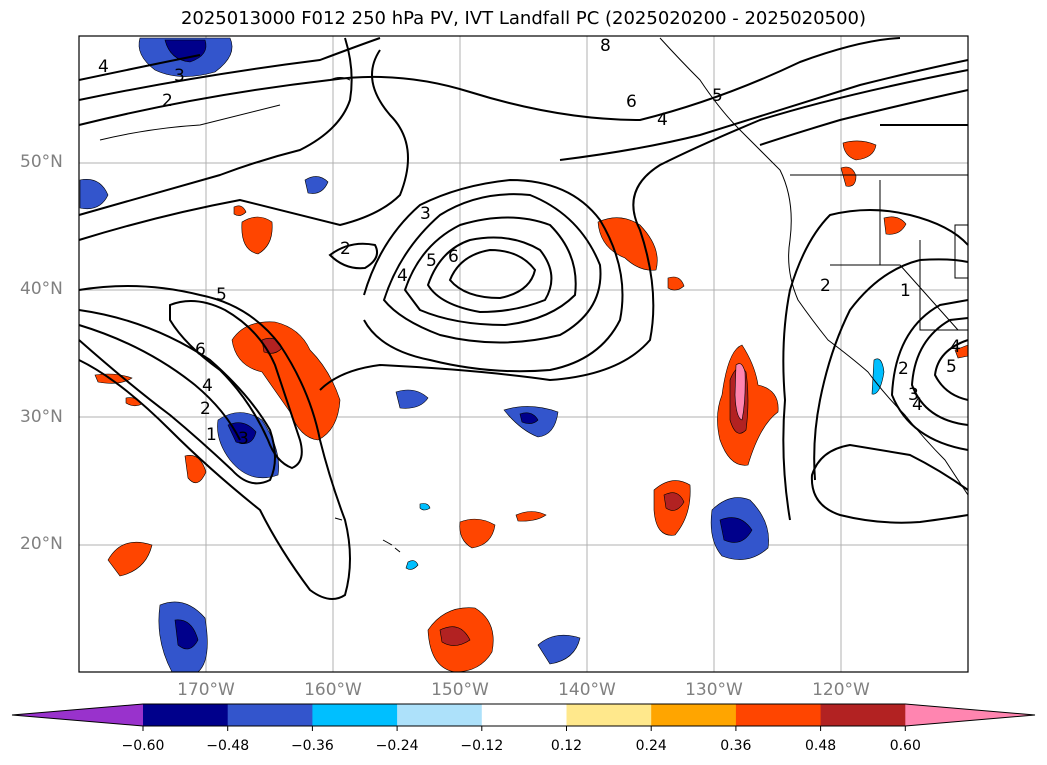 This screenshot has height=765, width=1047. I want to click on colorbar-tick-label: 0.60, so click(905, 746).